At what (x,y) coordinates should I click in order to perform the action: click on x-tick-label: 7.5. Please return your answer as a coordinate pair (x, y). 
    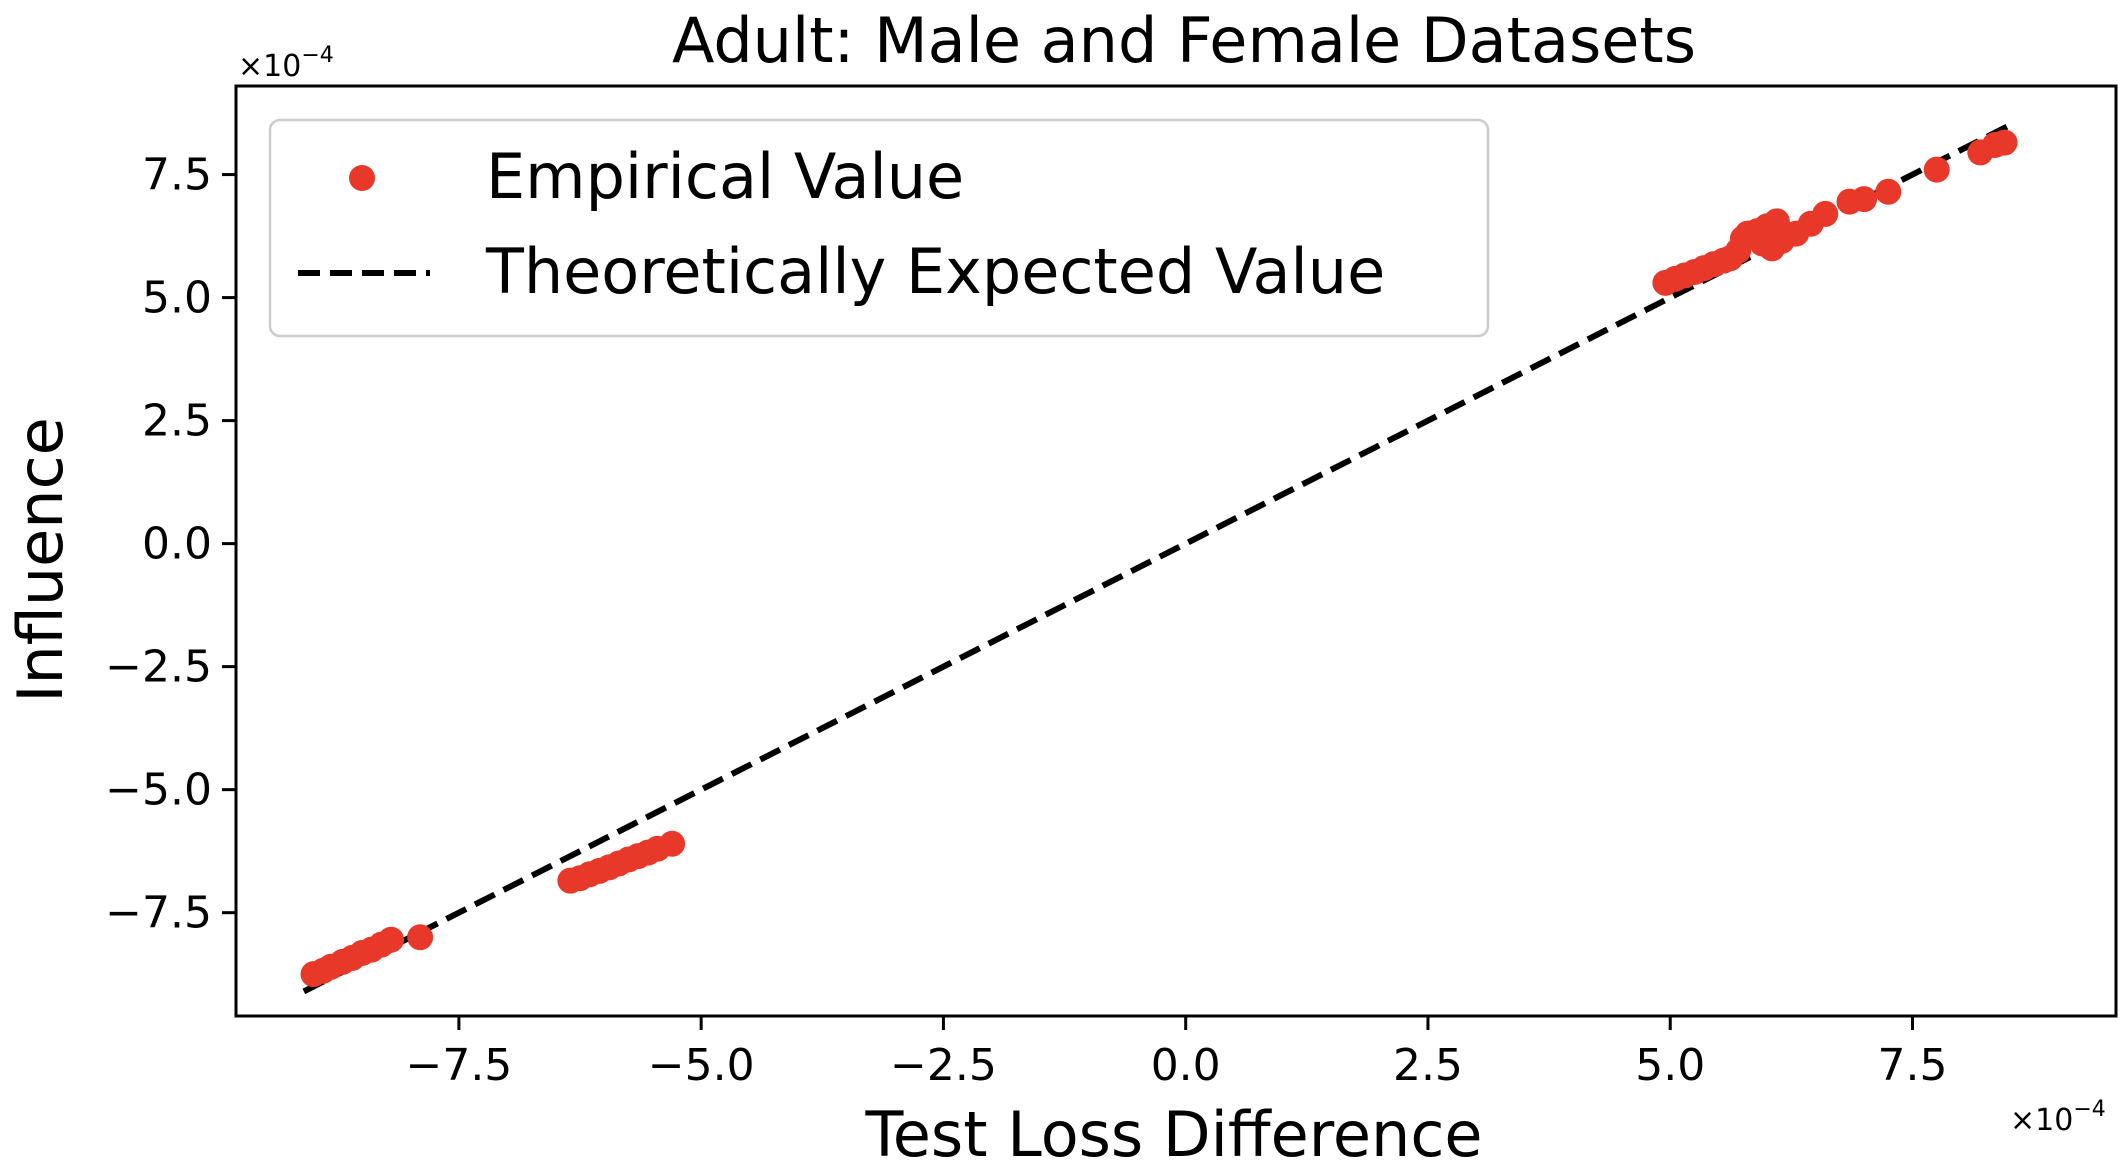
    Looking at the image, I should click on (1913, 1065).